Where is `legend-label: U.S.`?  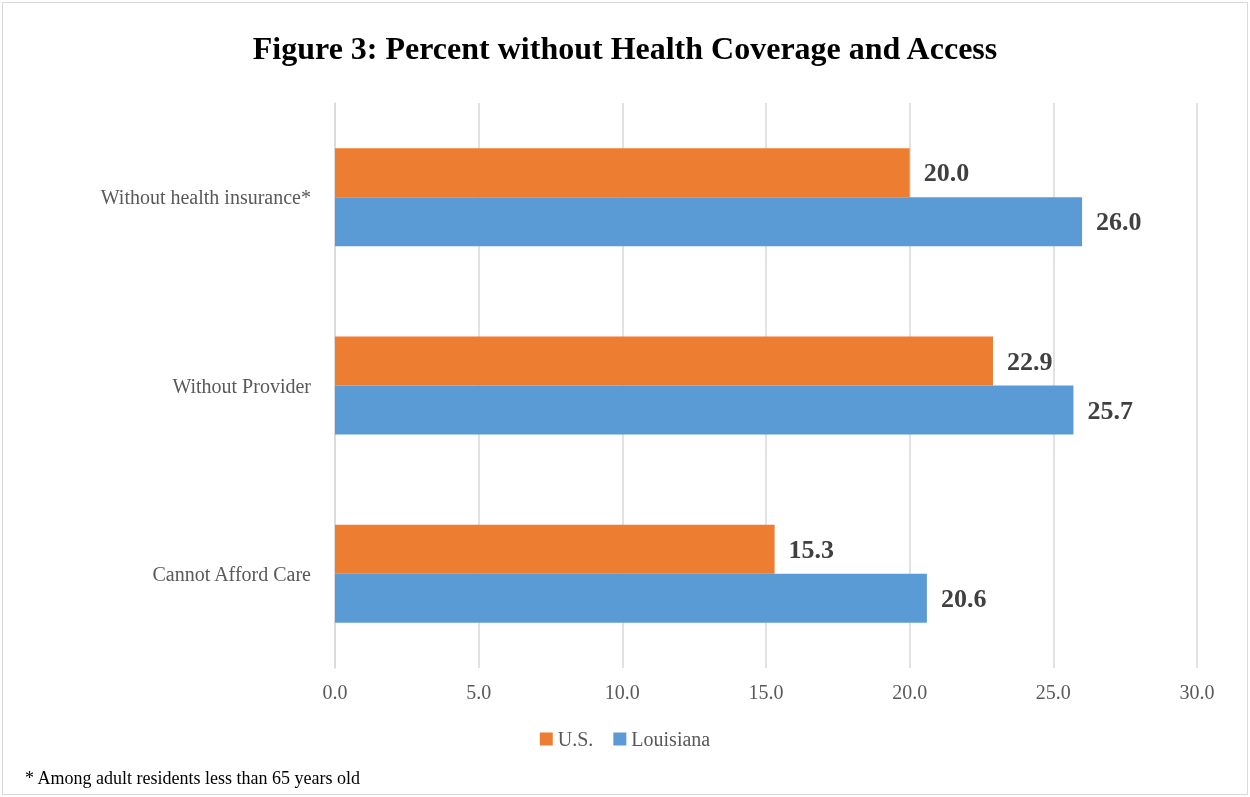 legend-label: U.S. is located at coordinates (575, 739).